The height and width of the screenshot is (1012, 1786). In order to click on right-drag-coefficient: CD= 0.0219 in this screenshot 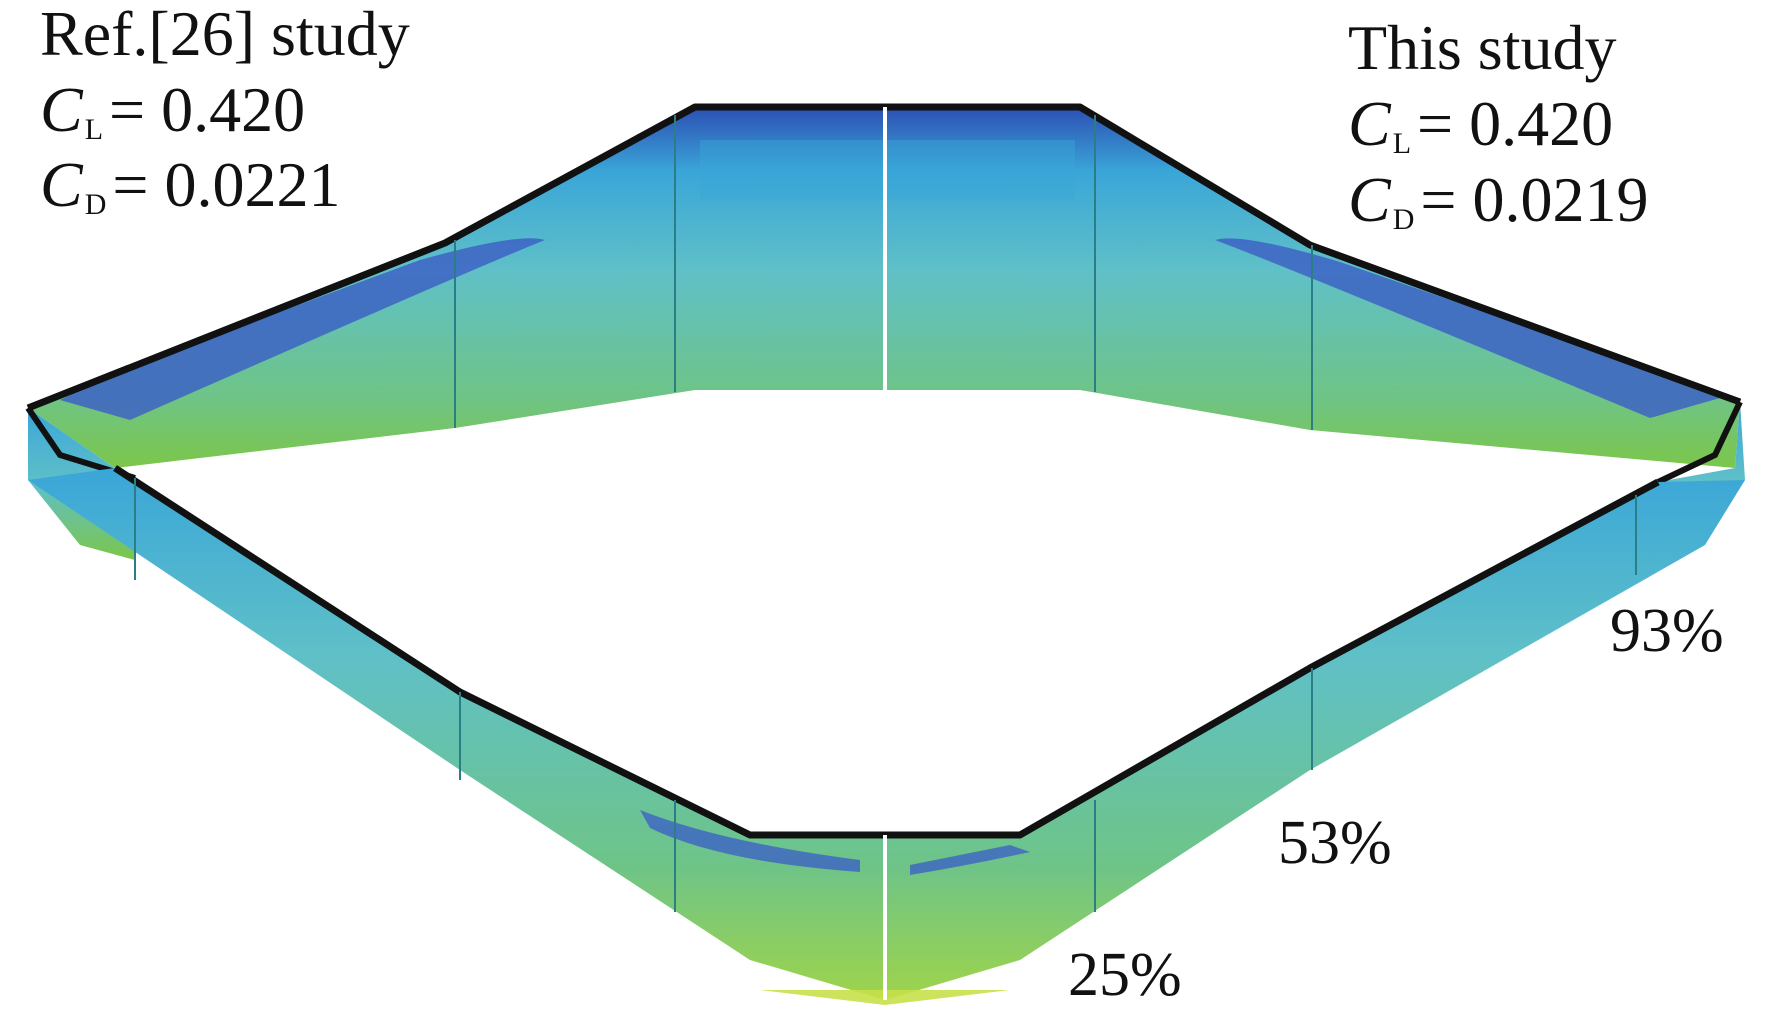, I will do `click(1498, 201)`.